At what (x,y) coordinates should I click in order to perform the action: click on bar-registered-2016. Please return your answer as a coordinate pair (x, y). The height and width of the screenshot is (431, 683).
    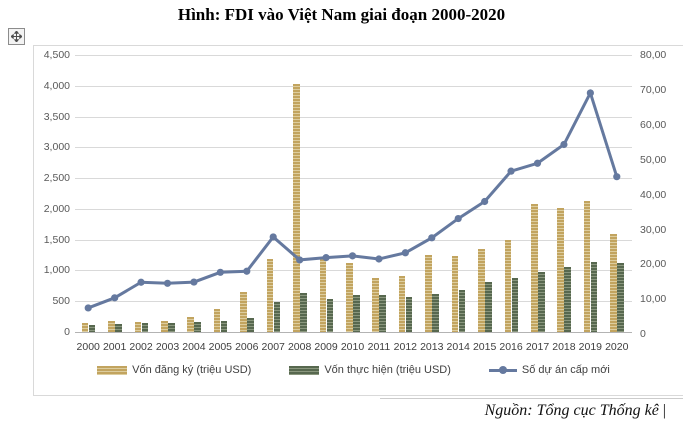
    Looking at the image, I should click on (508, 286).